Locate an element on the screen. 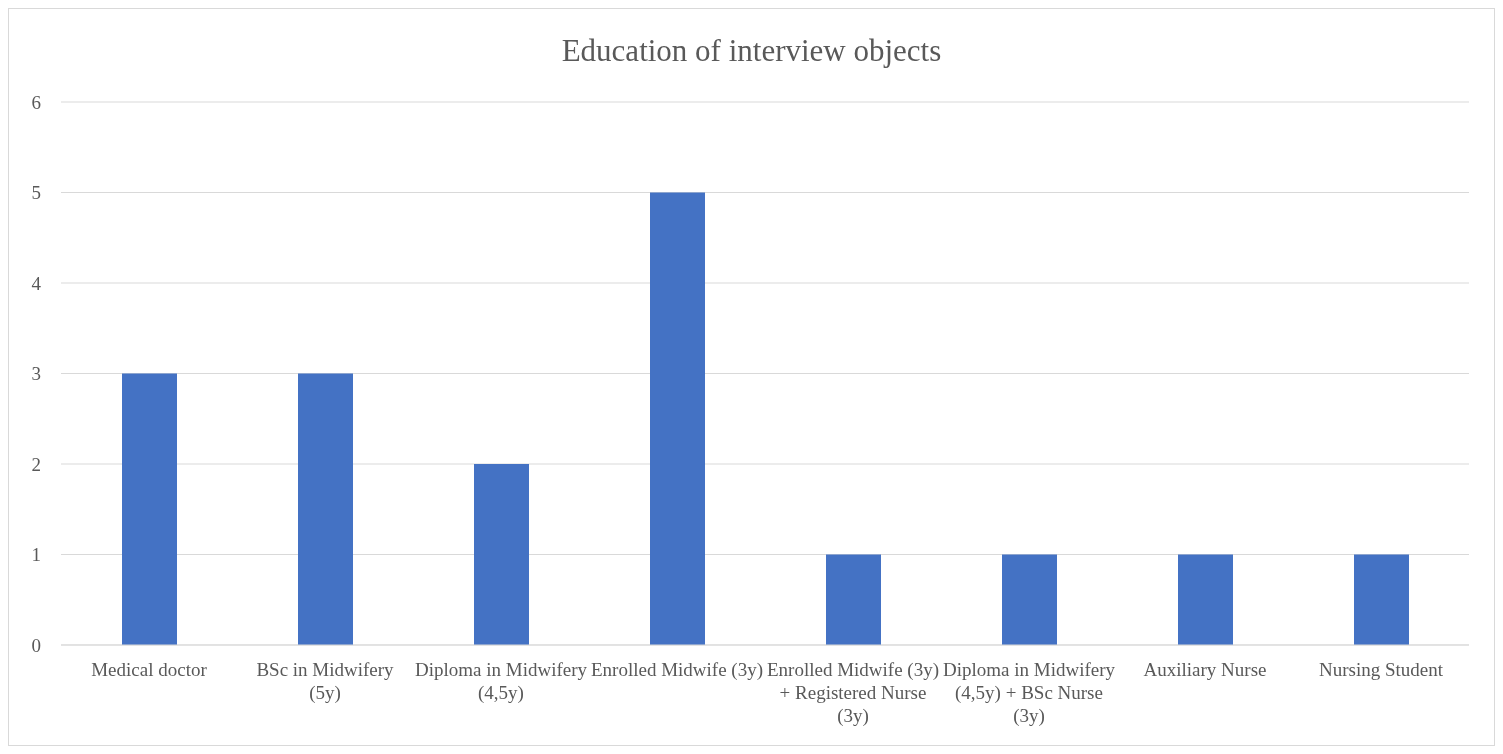 Image resolution: width=1503 pixels, height=754 pixels. y-tick-label: 3 is located at coordinates (36, 374).